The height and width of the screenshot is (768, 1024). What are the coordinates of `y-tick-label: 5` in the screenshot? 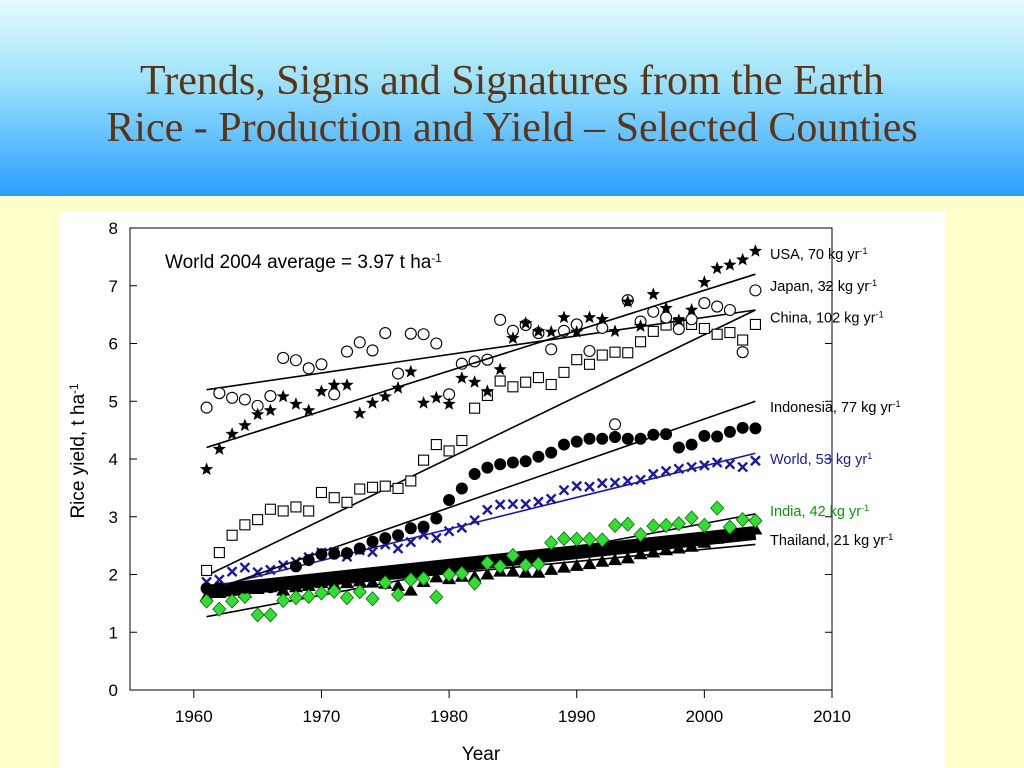 It's located at (113, 401).